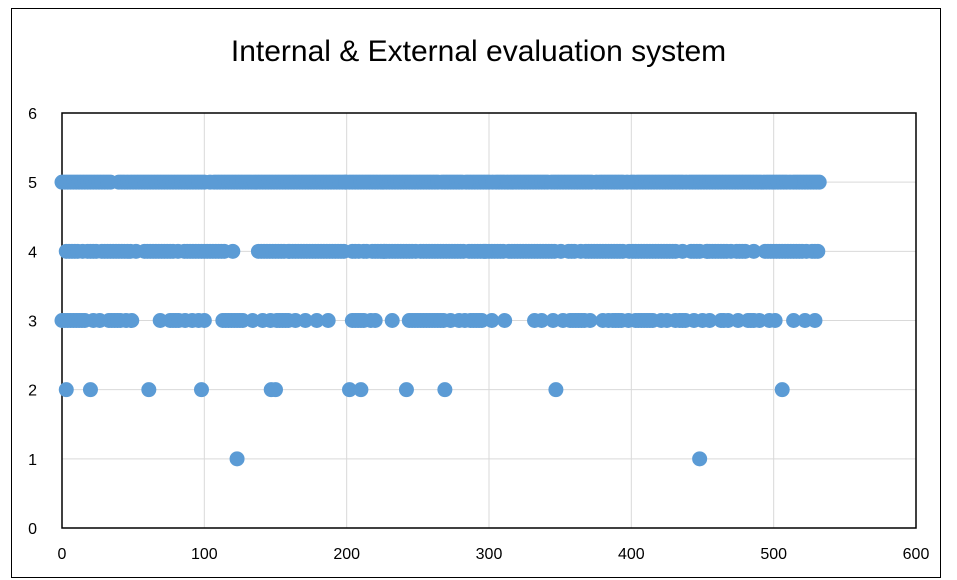  I want to click on x-tick-label-100: 100, so click(204, 554).